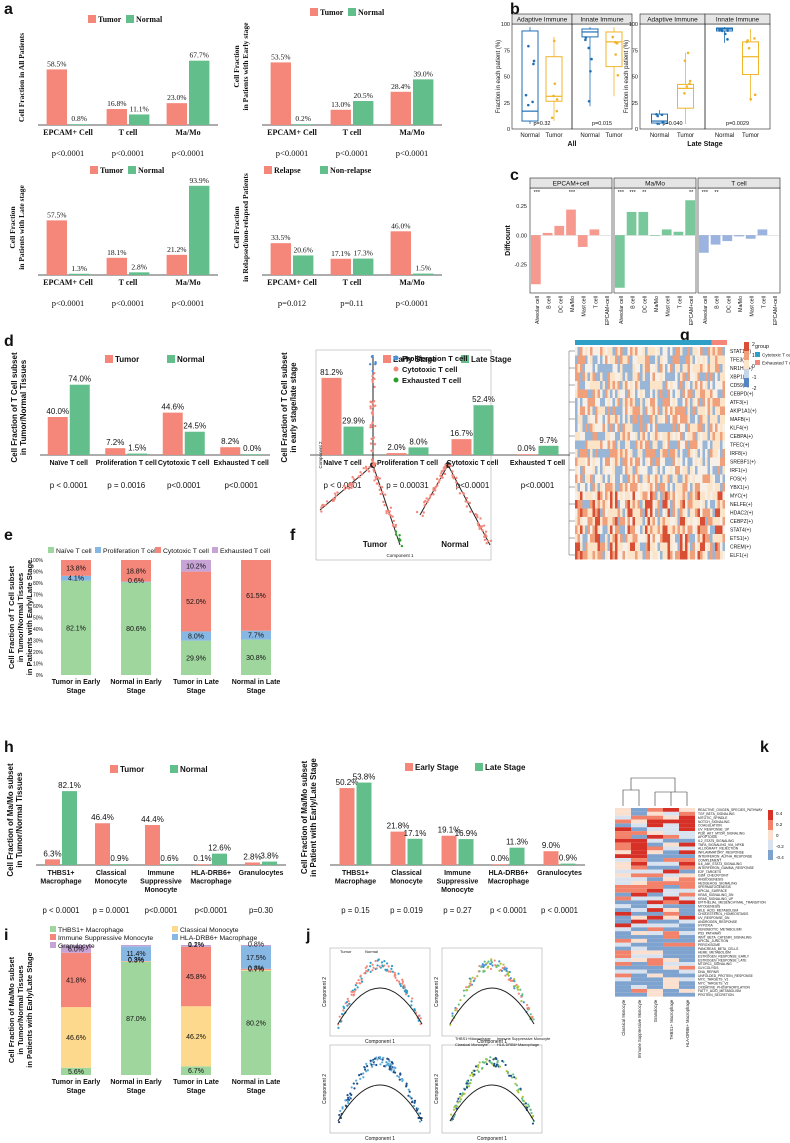 This screenshot has width=790, height=1143. I want to click on y-axis-label: Cell Fraction, so click(12, 227).